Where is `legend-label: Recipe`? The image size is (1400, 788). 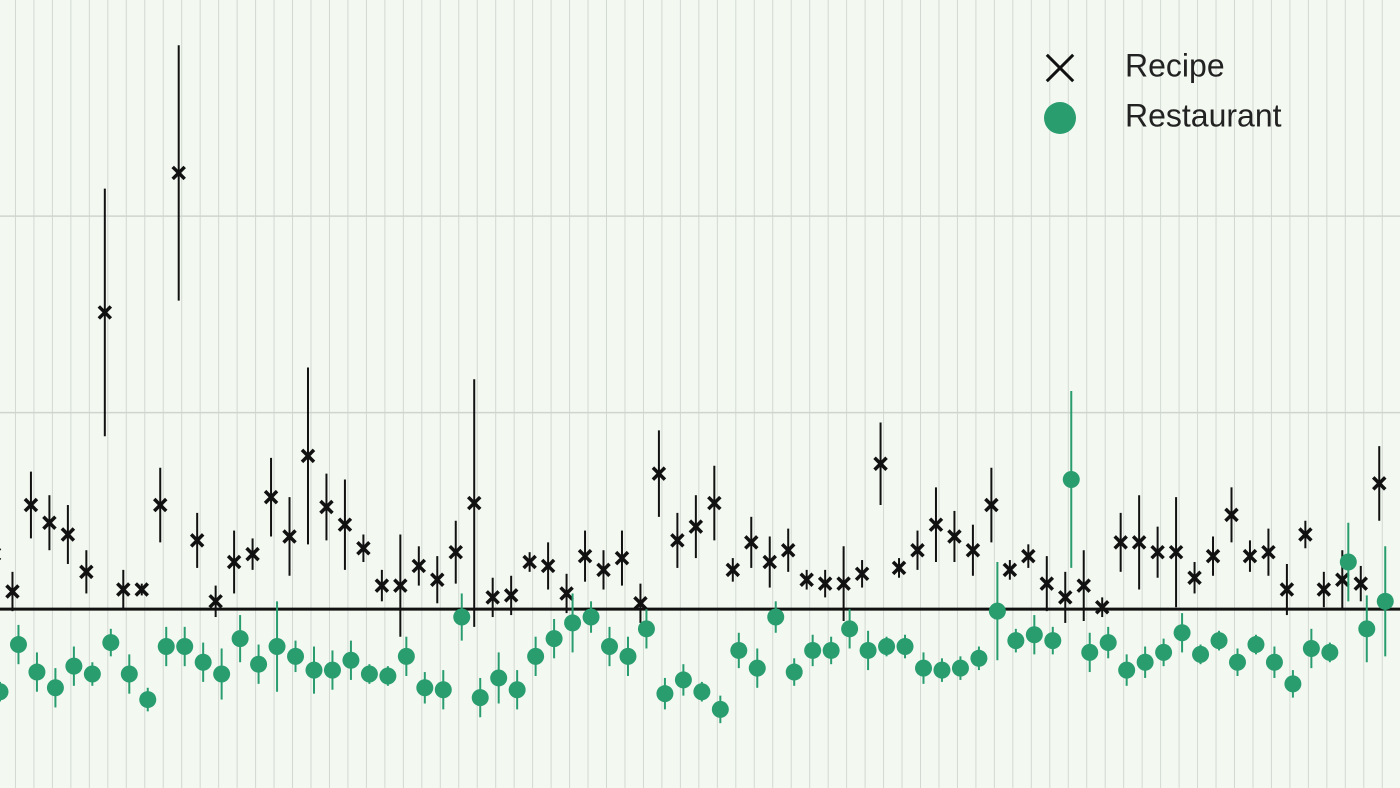 legend-label: Recipe is located at coordinates (1175, 65).